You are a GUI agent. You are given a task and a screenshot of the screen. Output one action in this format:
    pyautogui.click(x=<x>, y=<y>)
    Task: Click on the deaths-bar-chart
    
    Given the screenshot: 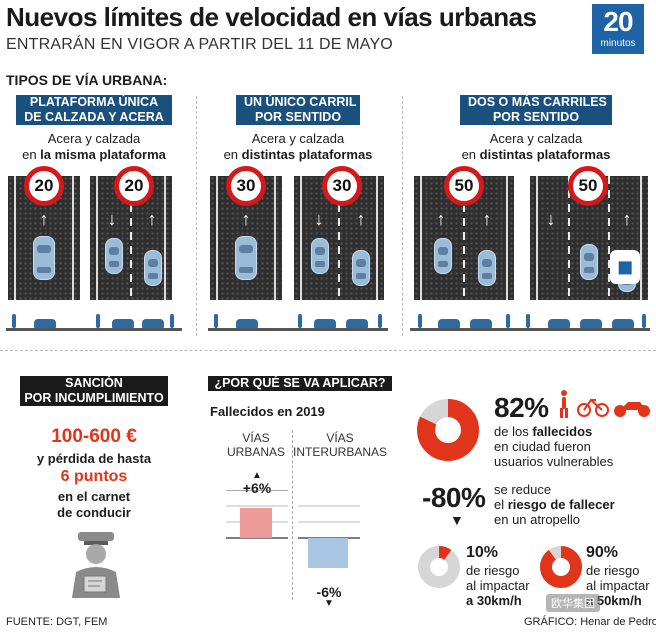 What is the action you would take?
    pyautogui.click(x=293, y=529)
    